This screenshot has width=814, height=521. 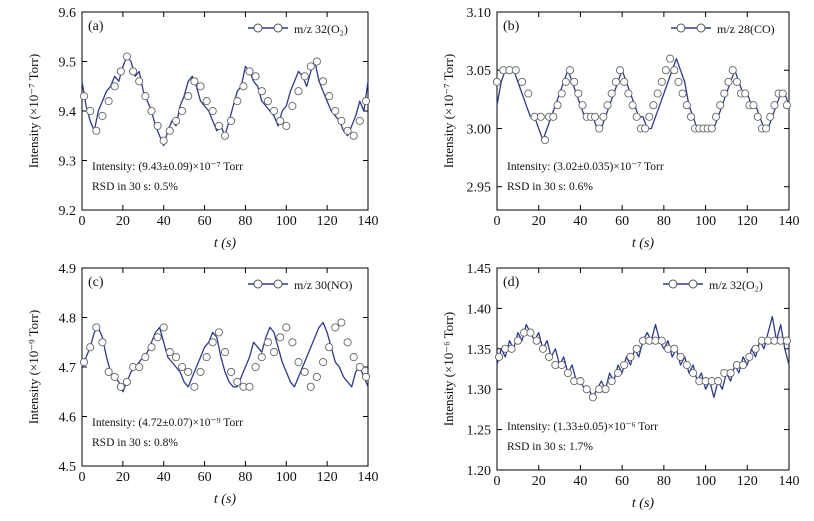 What do you see at coordinates (479, 431) in the screenshot?
I see `y-tick-label: 1.25` at bounding box center [479, 431].